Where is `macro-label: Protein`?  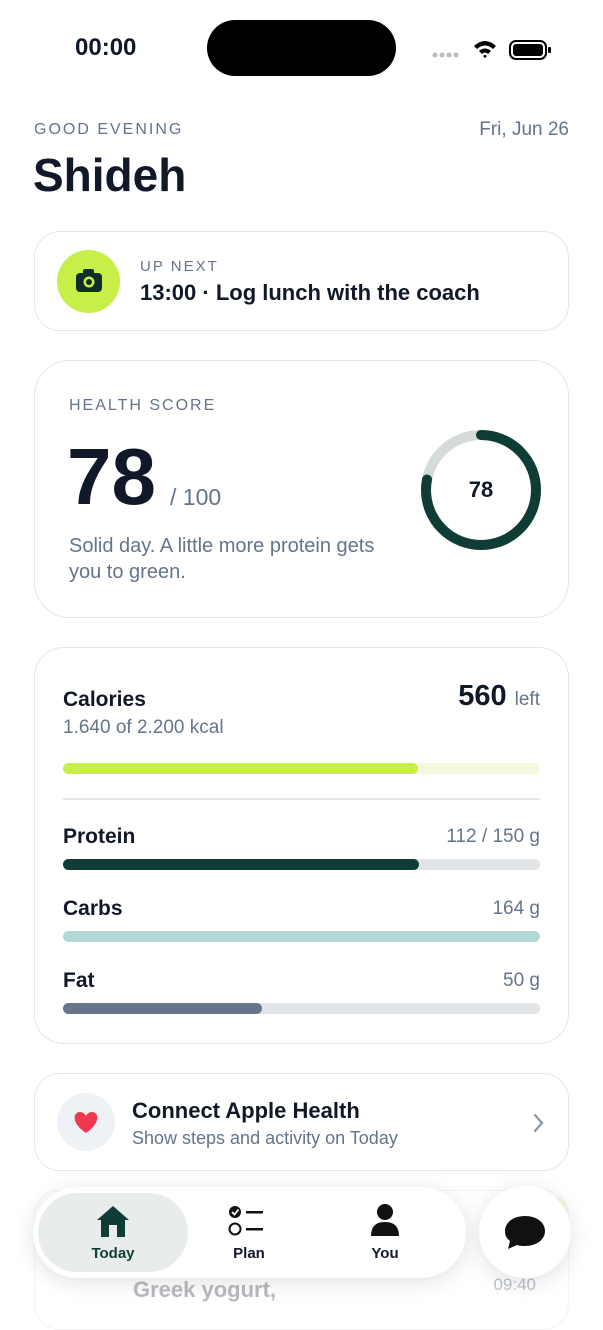
macro-label: Protein is located at coordinates (99, 836).